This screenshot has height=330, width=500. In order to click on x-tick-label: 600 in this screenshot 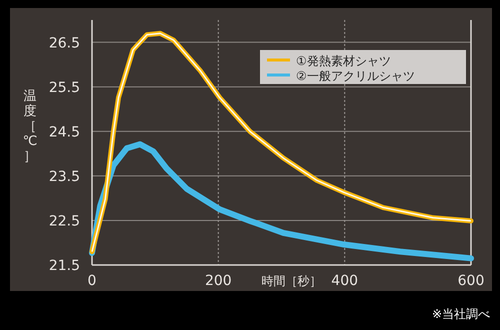, I will do `click(471, 281)`.